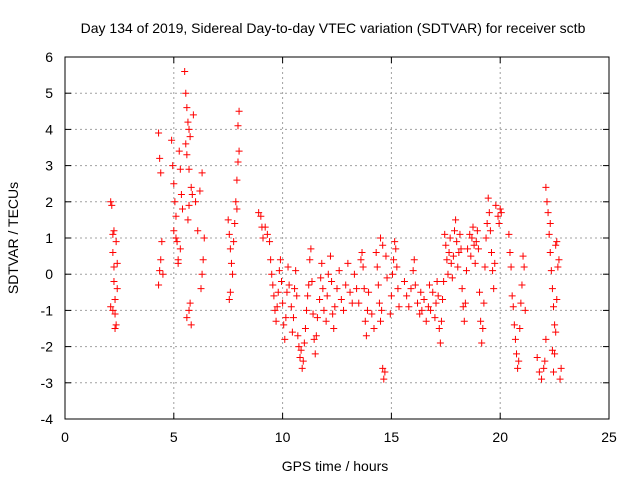 This screenshot has width=640, height=480. I want to click on x-tick-label: 25, so click(609, 437).